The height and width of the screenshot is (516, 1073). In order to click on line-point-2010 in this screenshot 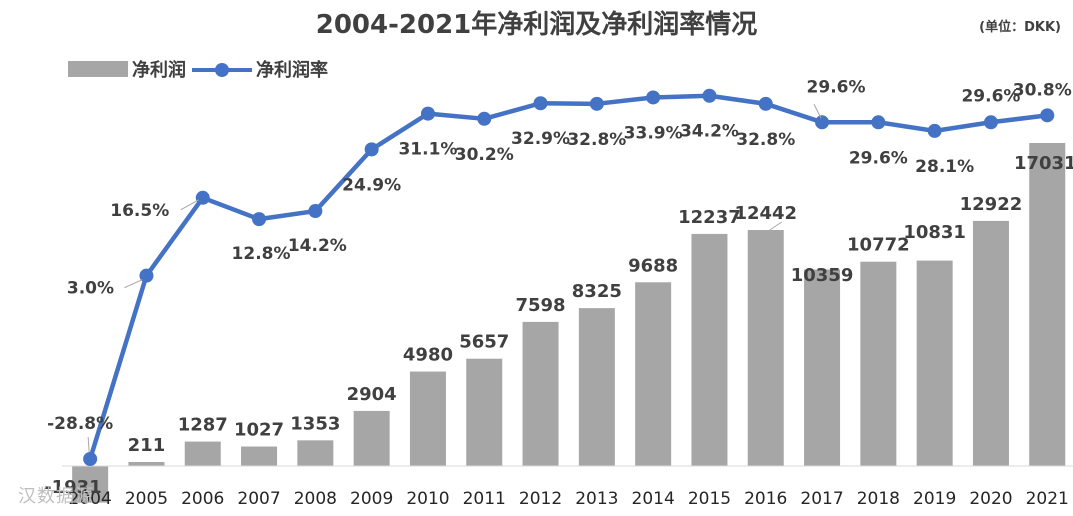, I will do `click(427, 113)`.